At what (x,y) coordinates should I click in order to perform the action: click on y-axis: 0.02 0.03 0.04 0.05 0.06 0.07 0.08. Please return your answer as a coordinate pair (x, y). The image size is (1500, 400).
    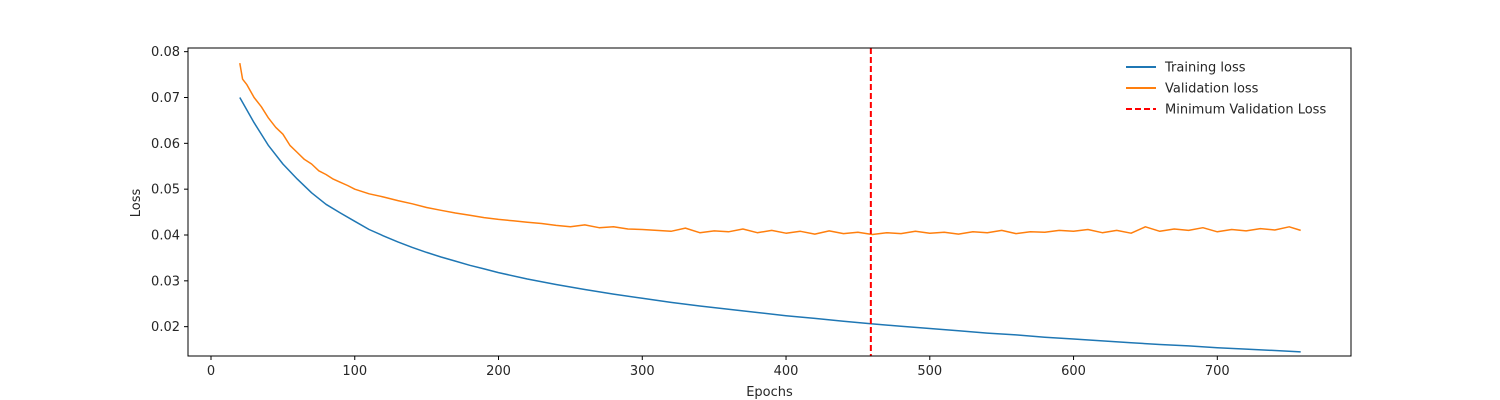
    Looking at the image, I should click on (169, 190).